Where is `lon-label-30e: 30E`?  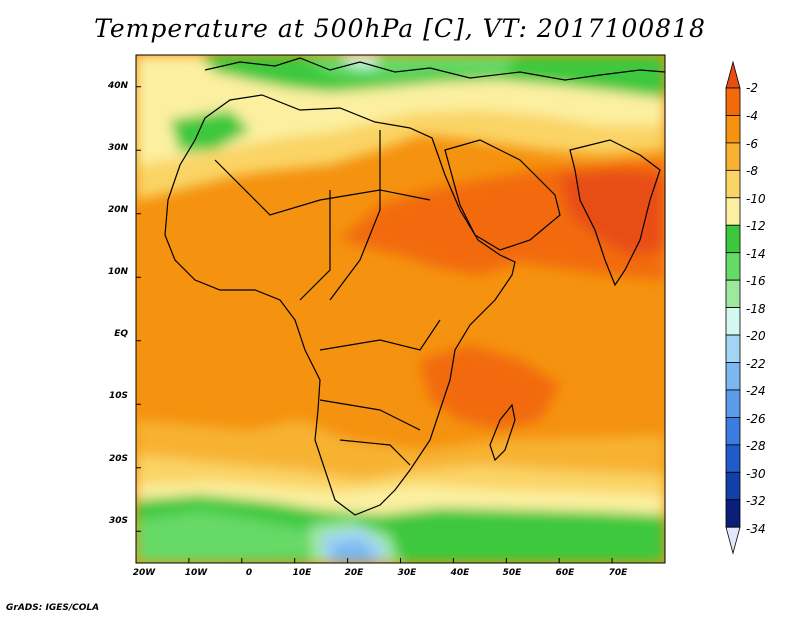 lon-label-30e: 30E is located at coordinates (407, 573).